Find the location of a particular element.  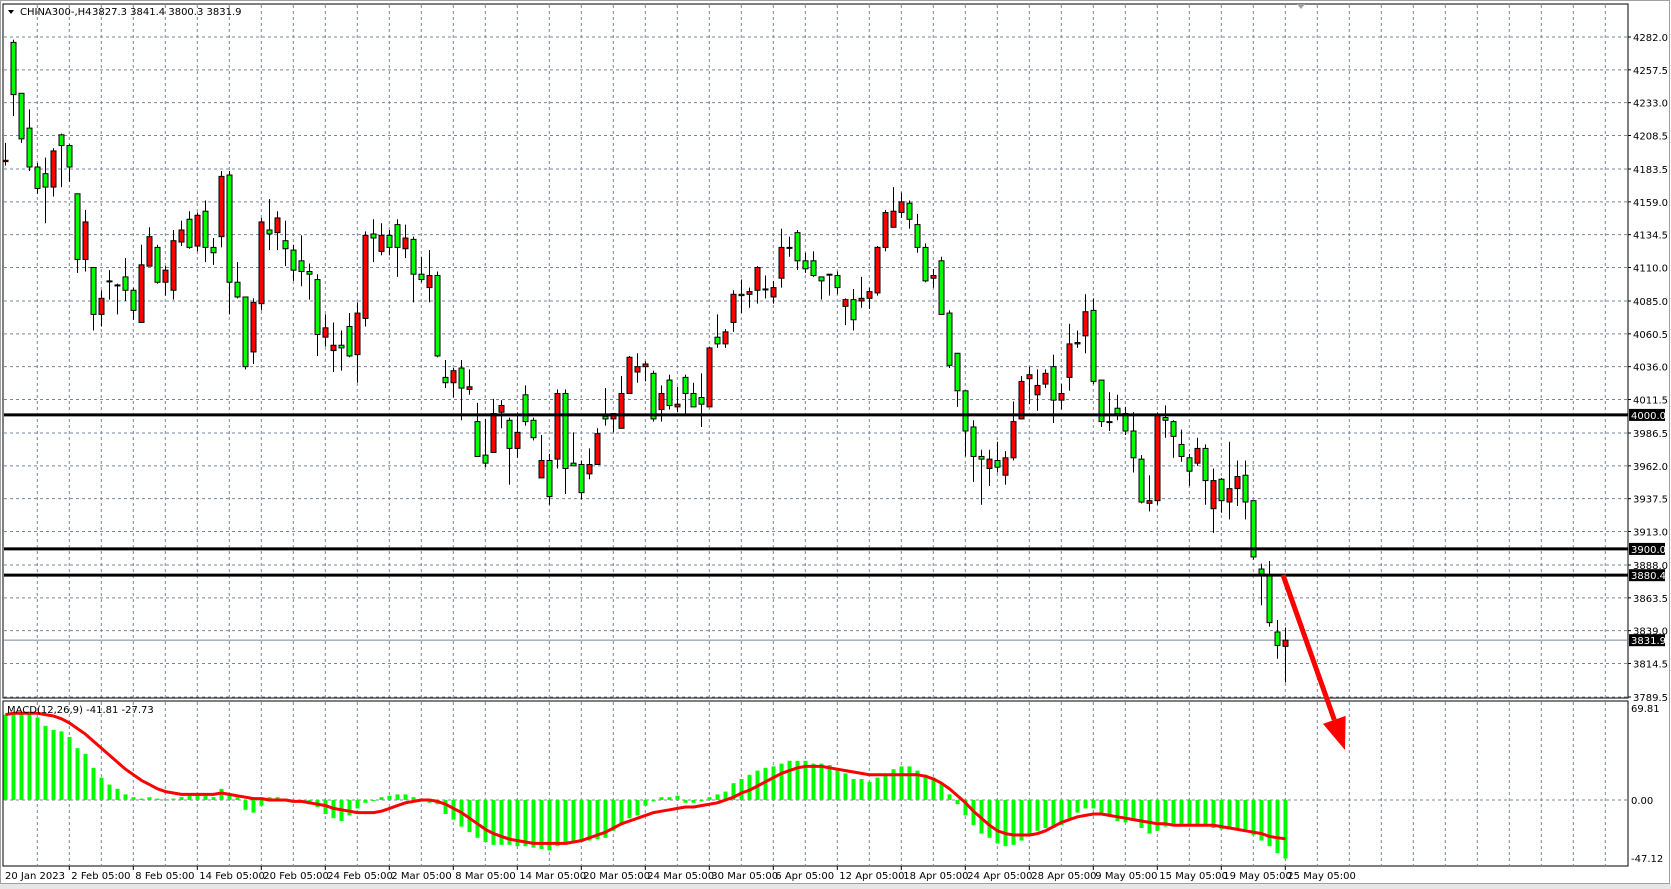

annotation-arrow-head-icon is located at coordinates (1334, 732).